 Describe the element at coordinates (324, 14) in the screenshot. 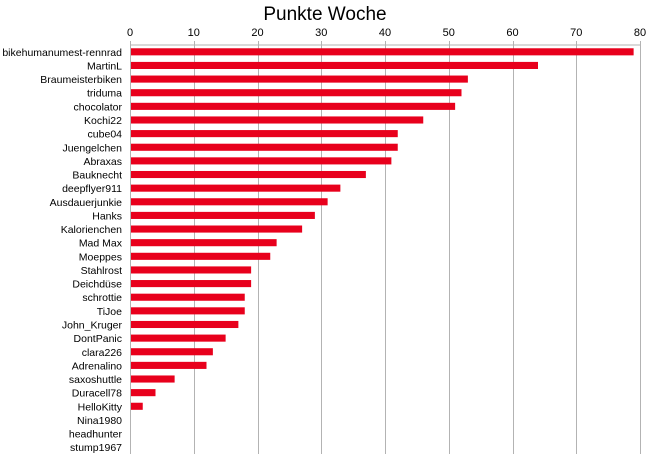

I see `chart-title: Punkte Woche` at that location.